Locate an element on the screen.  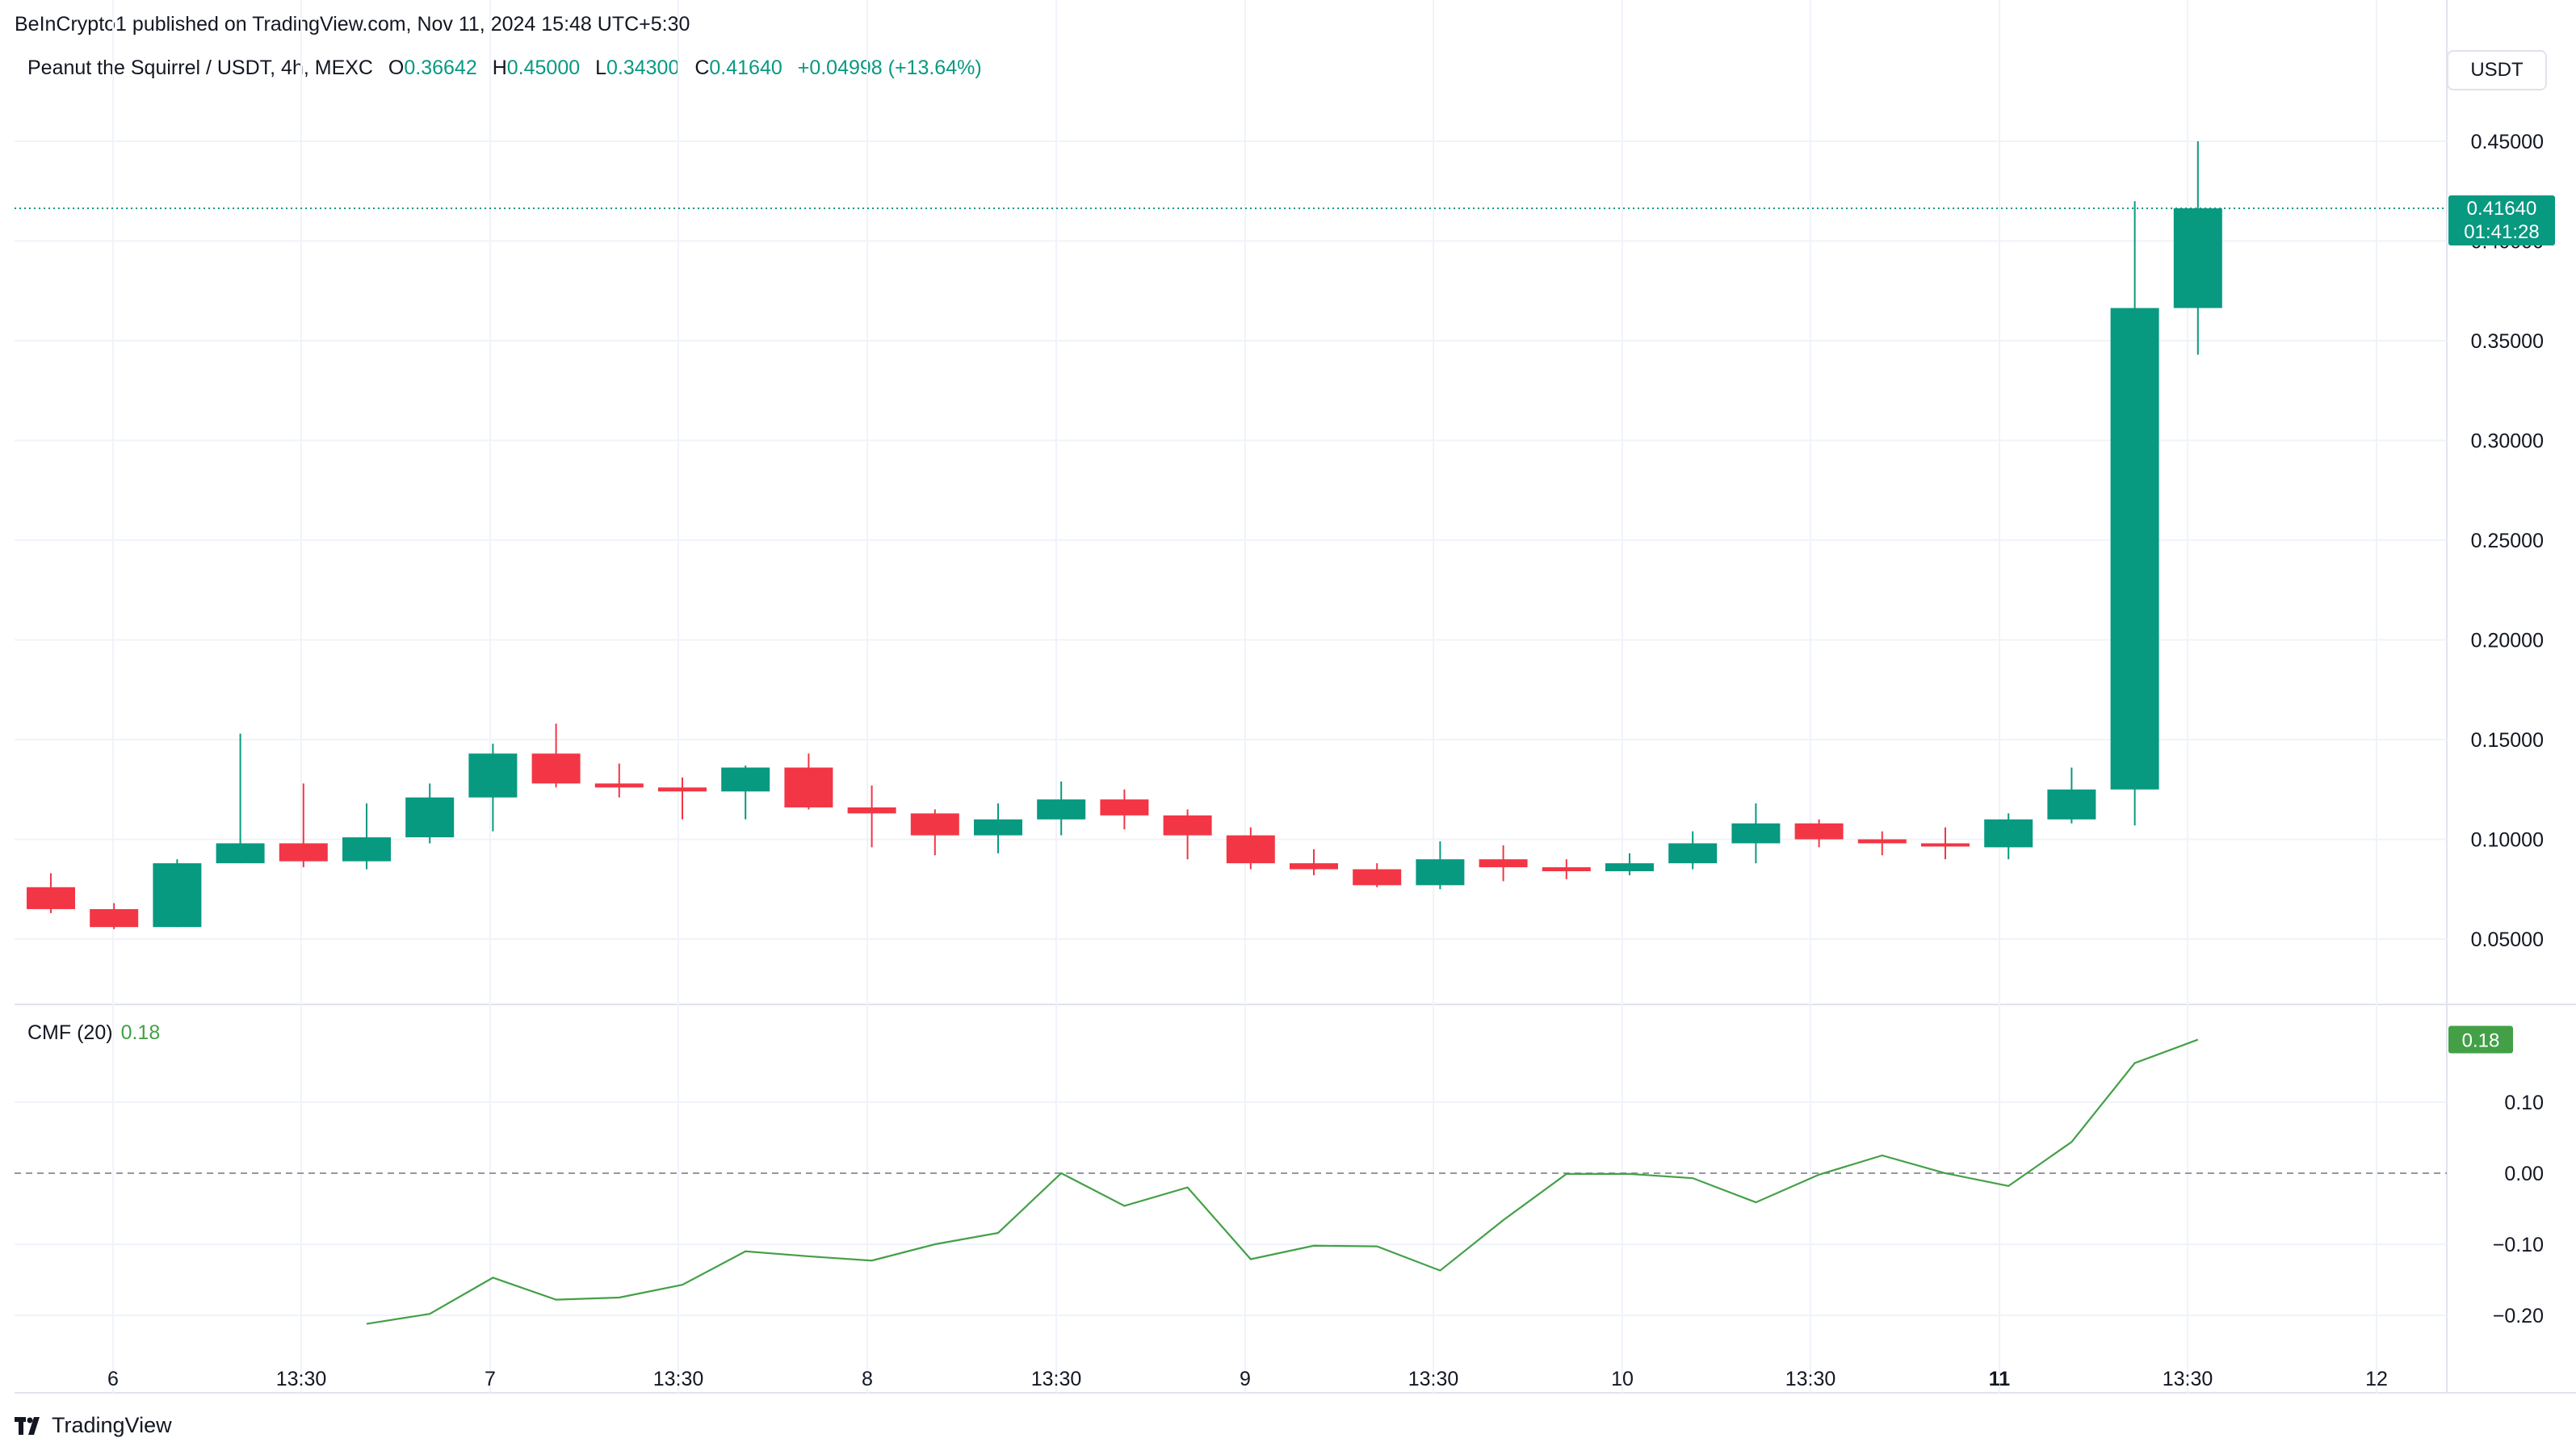
close-value: 0.41640 is located at coordinates (745, 68).